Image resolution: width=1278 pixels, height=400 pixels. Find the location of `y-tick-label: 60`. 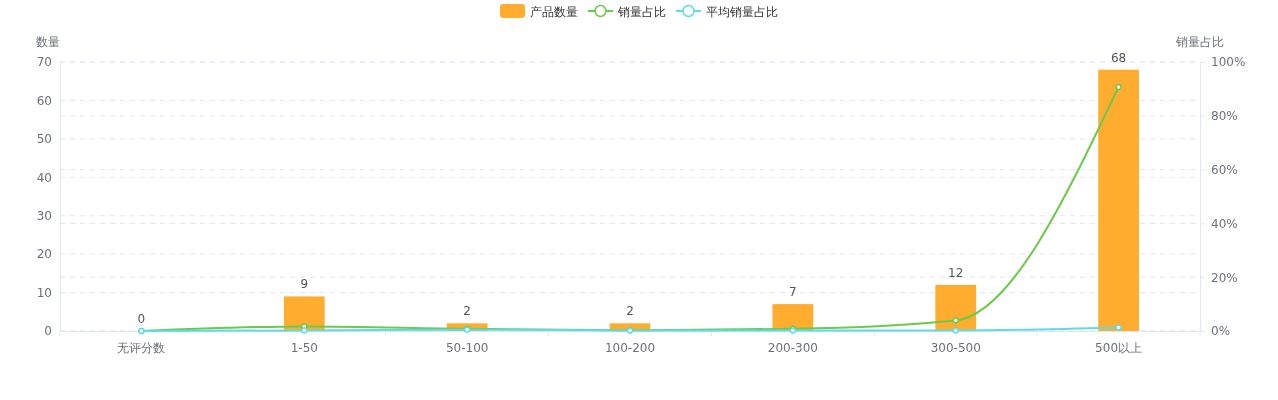

y-tick-label: 60 is located at coordinates (44, 100).